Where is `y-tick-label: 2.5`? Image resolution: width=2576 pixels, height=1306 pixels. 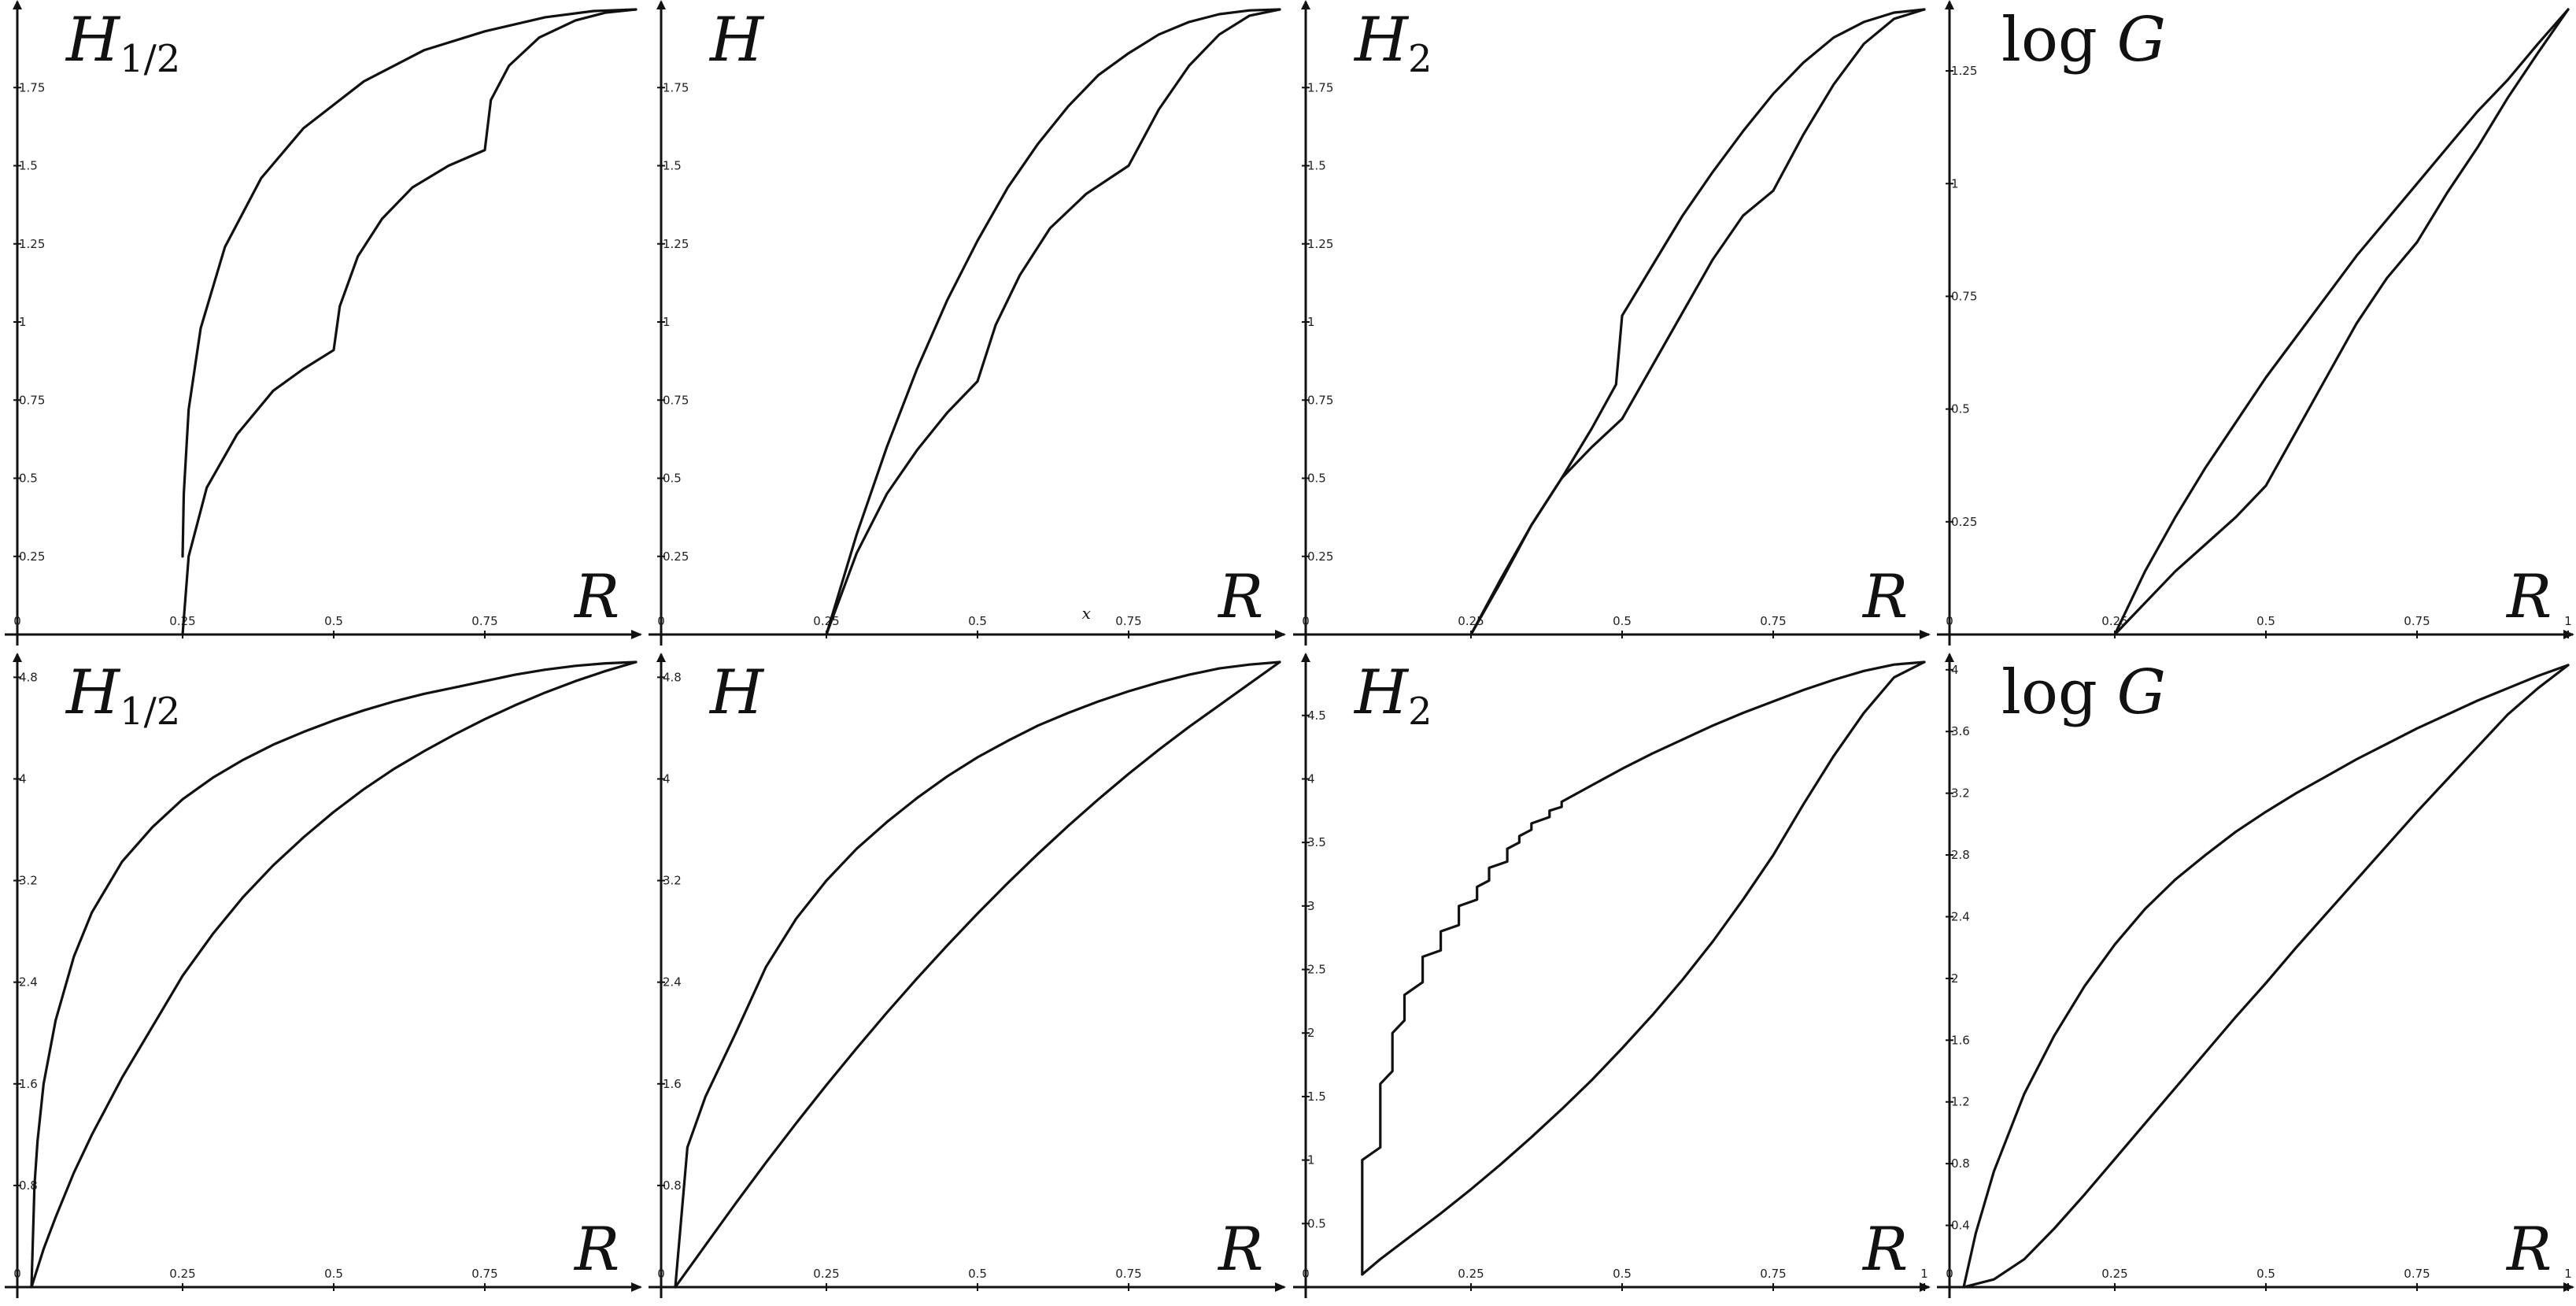 y-tick-label: 2.5 is located at coordinates (1316, 970).